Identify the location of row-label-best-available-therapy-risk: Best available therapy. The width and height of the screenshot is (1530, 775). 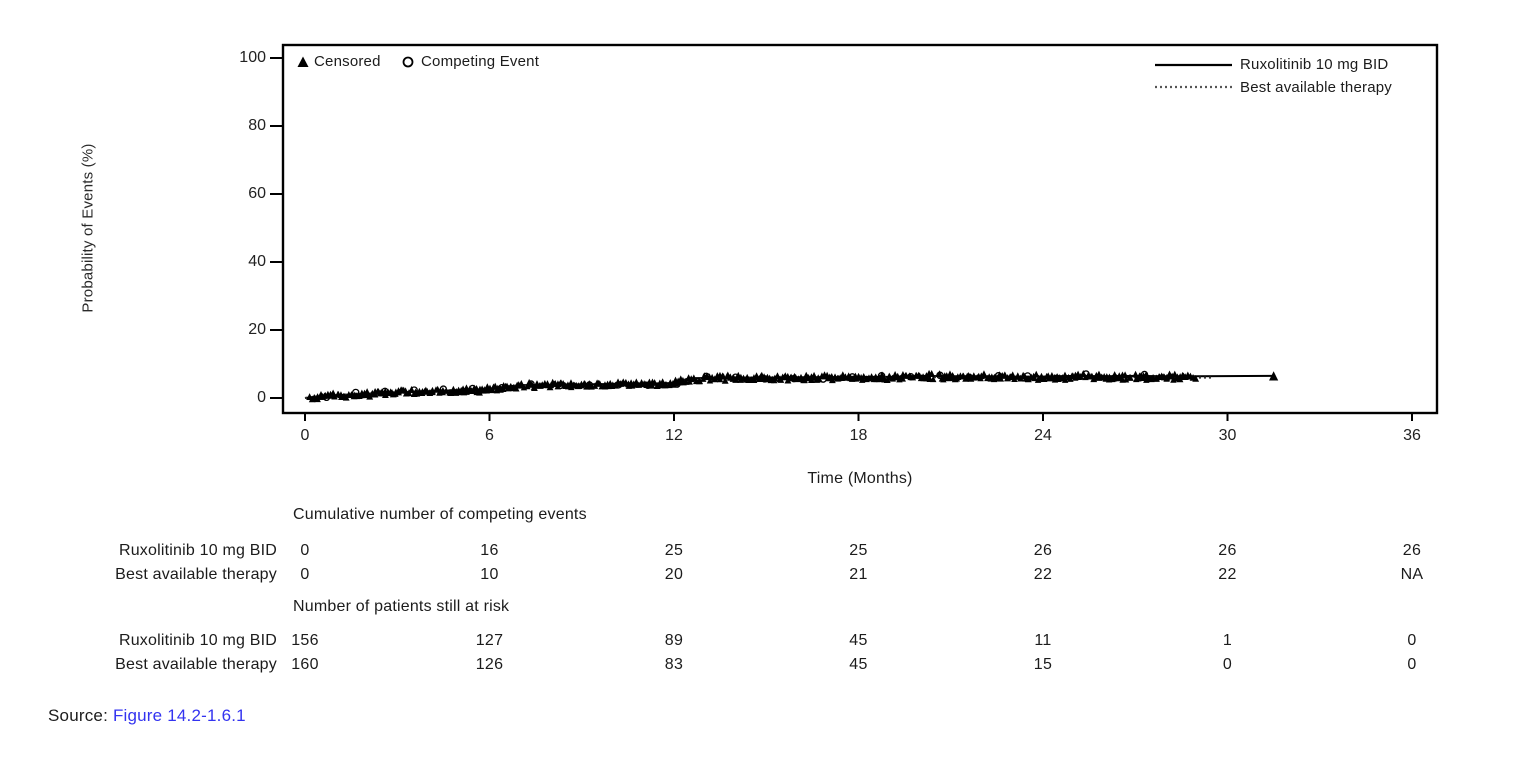
(196, 664).